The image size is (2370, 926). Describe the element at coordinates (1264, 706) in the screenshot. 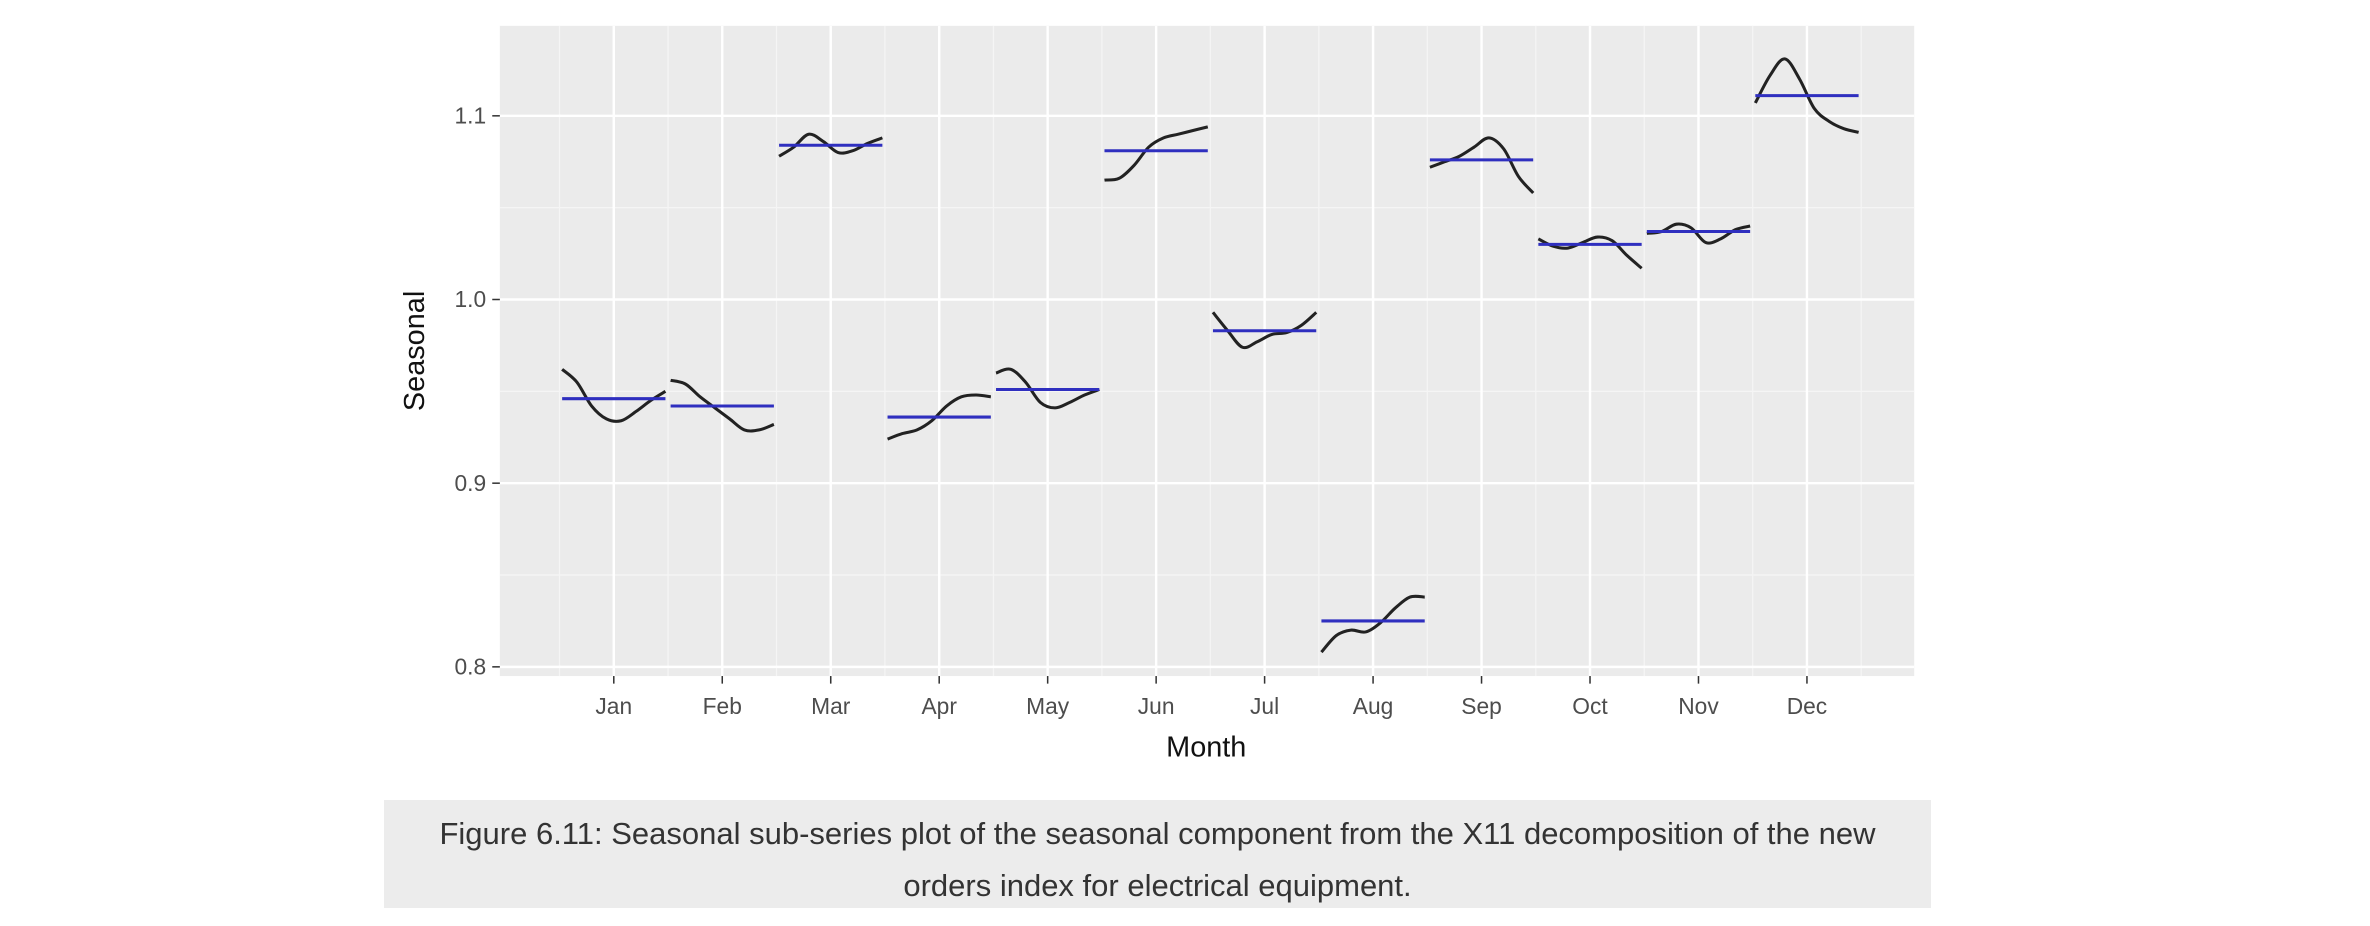

I see `x-tick-label: Jul` at that location.